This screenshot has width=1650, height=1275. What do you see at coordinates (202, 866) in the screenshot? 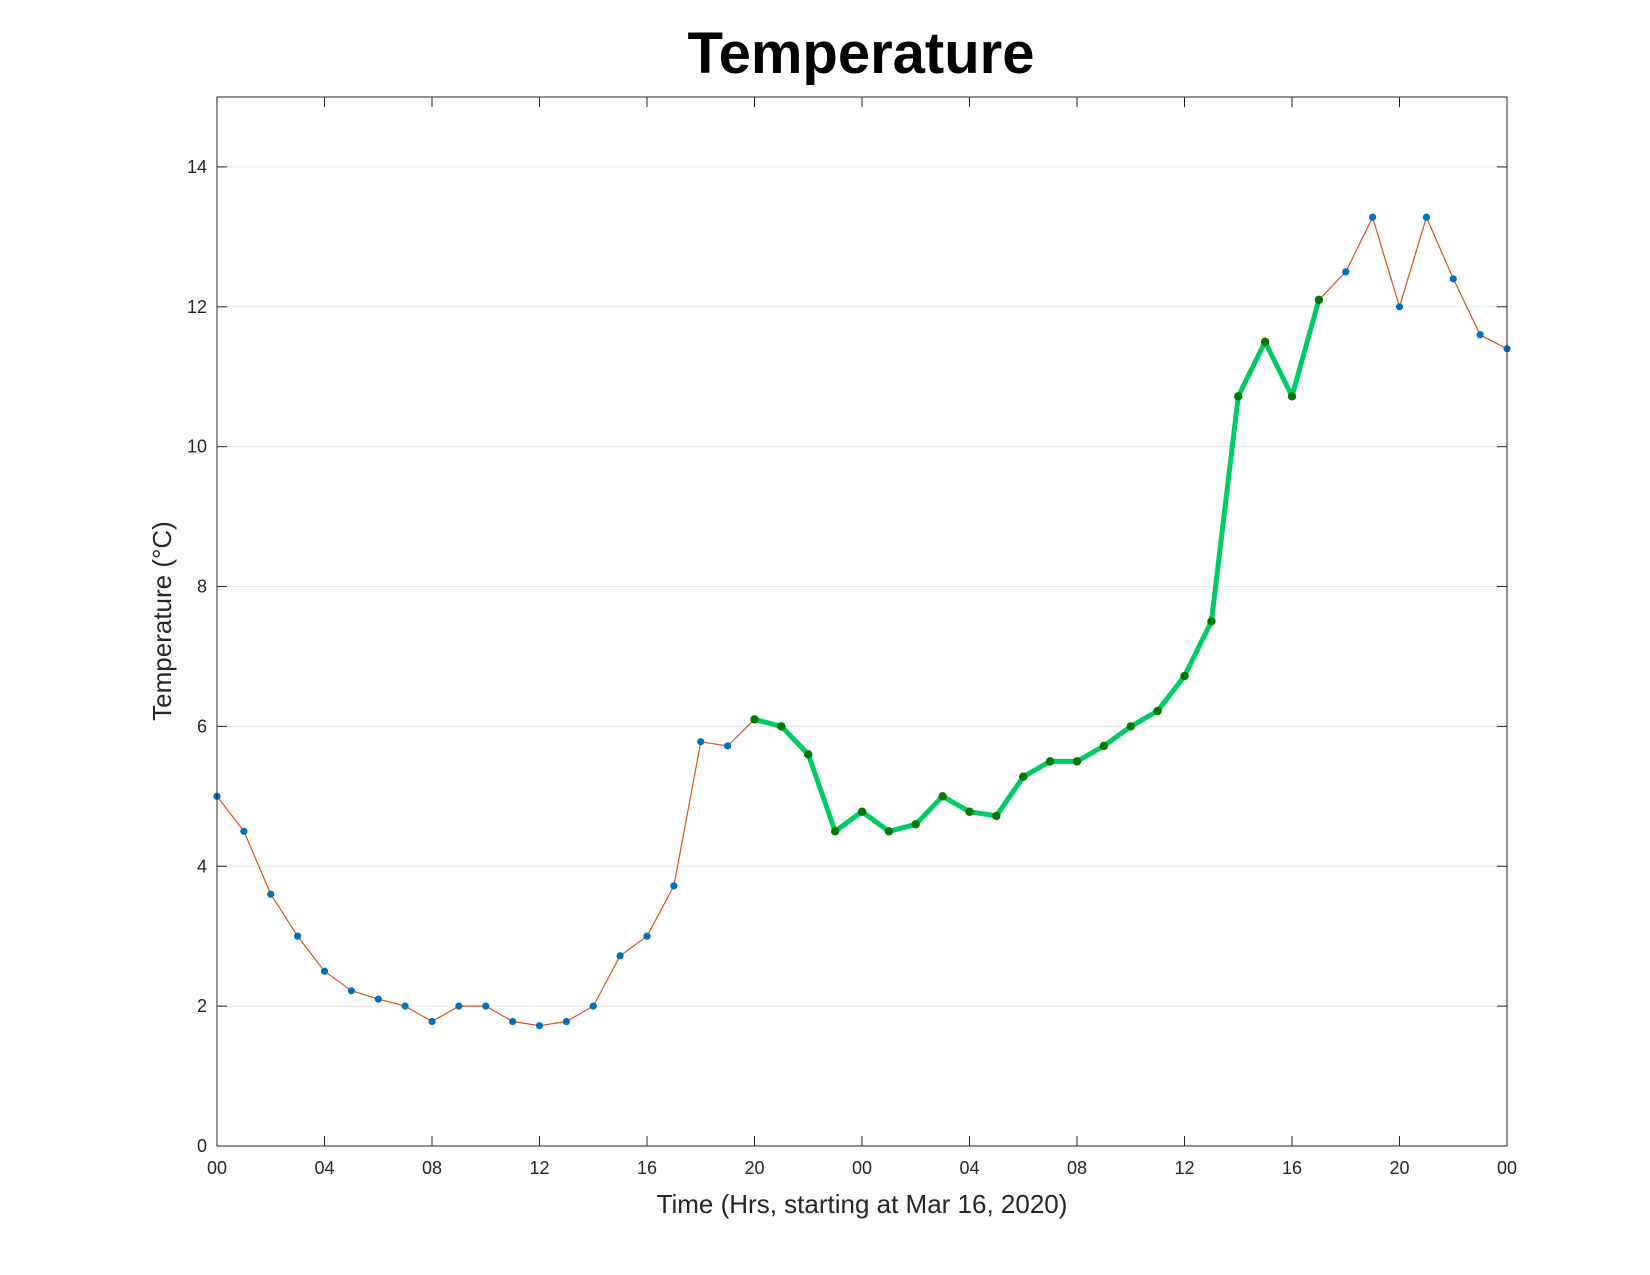
I see `y-tick-label: 4` at bounding box center [202, 866].